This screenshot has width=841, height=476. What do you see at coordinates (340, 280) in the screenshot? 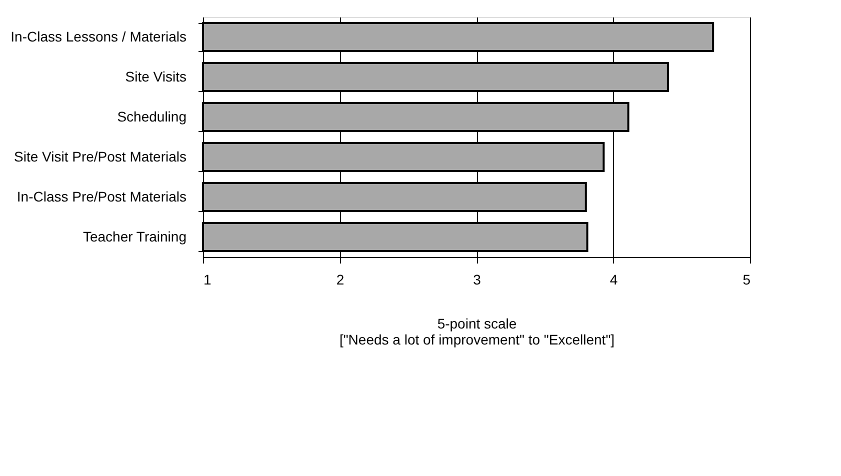
I see `x-tick-label: 2` at bounding box center [340, 280].